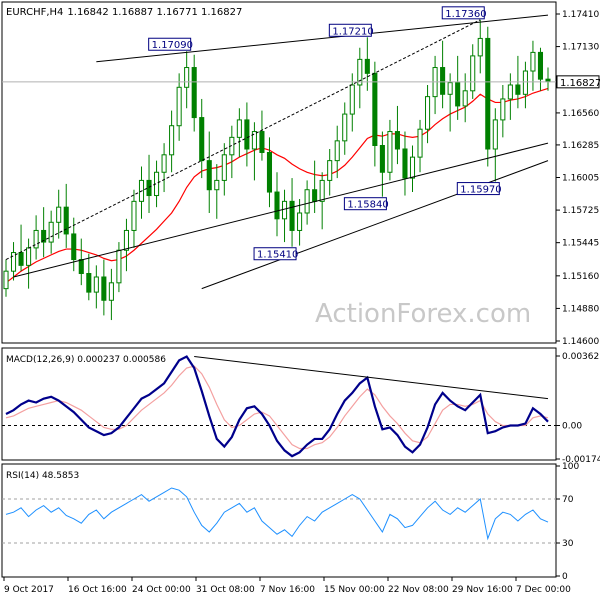 This screenshot has width=600, height=600. What do you see at coordinates (480, 190) in the screenshot?
I see `annotation-label: 1.15970` at bounding box center [480, 190].